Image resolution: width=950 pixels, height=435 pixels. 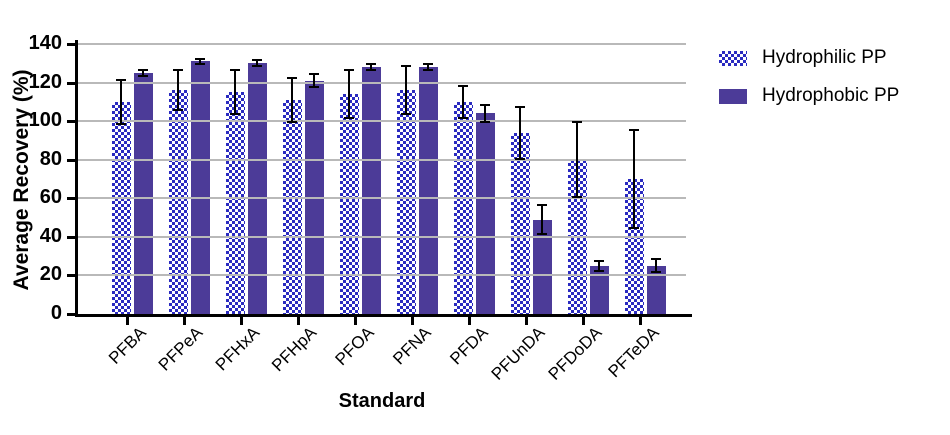 I want to click on legend-item-hydrophilic: Hydrophilic PP, so click(x=809, y=57).